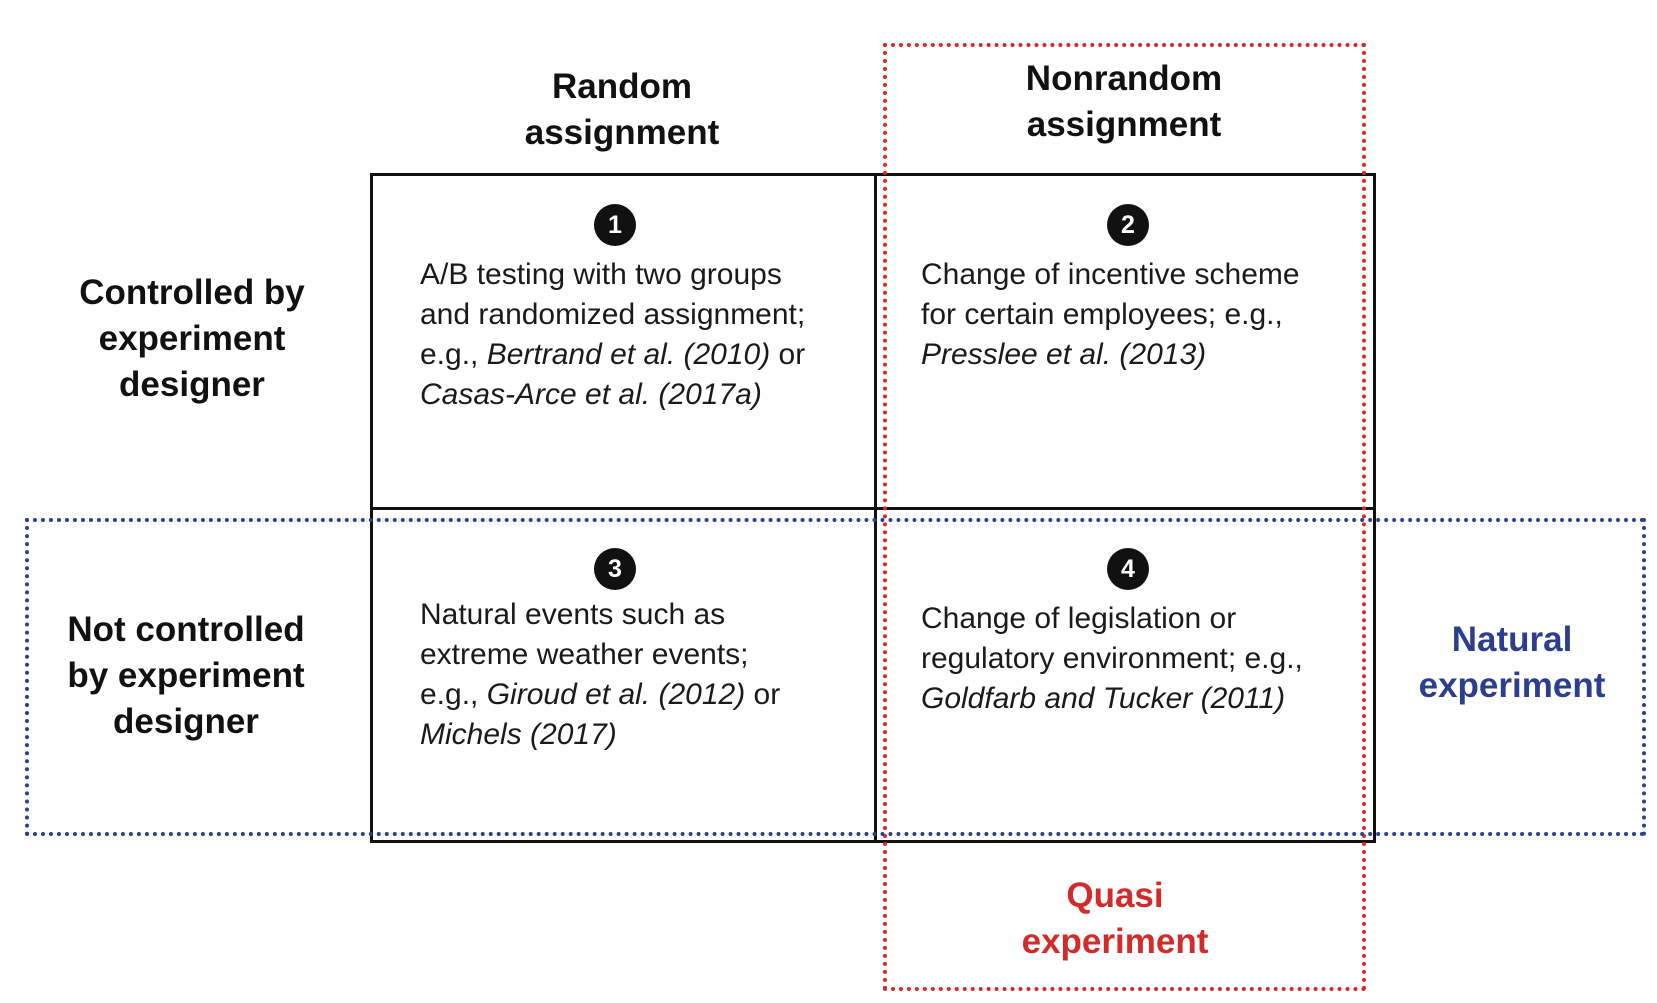 The height and width of the screenshot is (1003, 1657). Describe the element at coordinates (1110, 274) in the screenshot. I see `cell-text-line: Change of incentive scheme` at that location.